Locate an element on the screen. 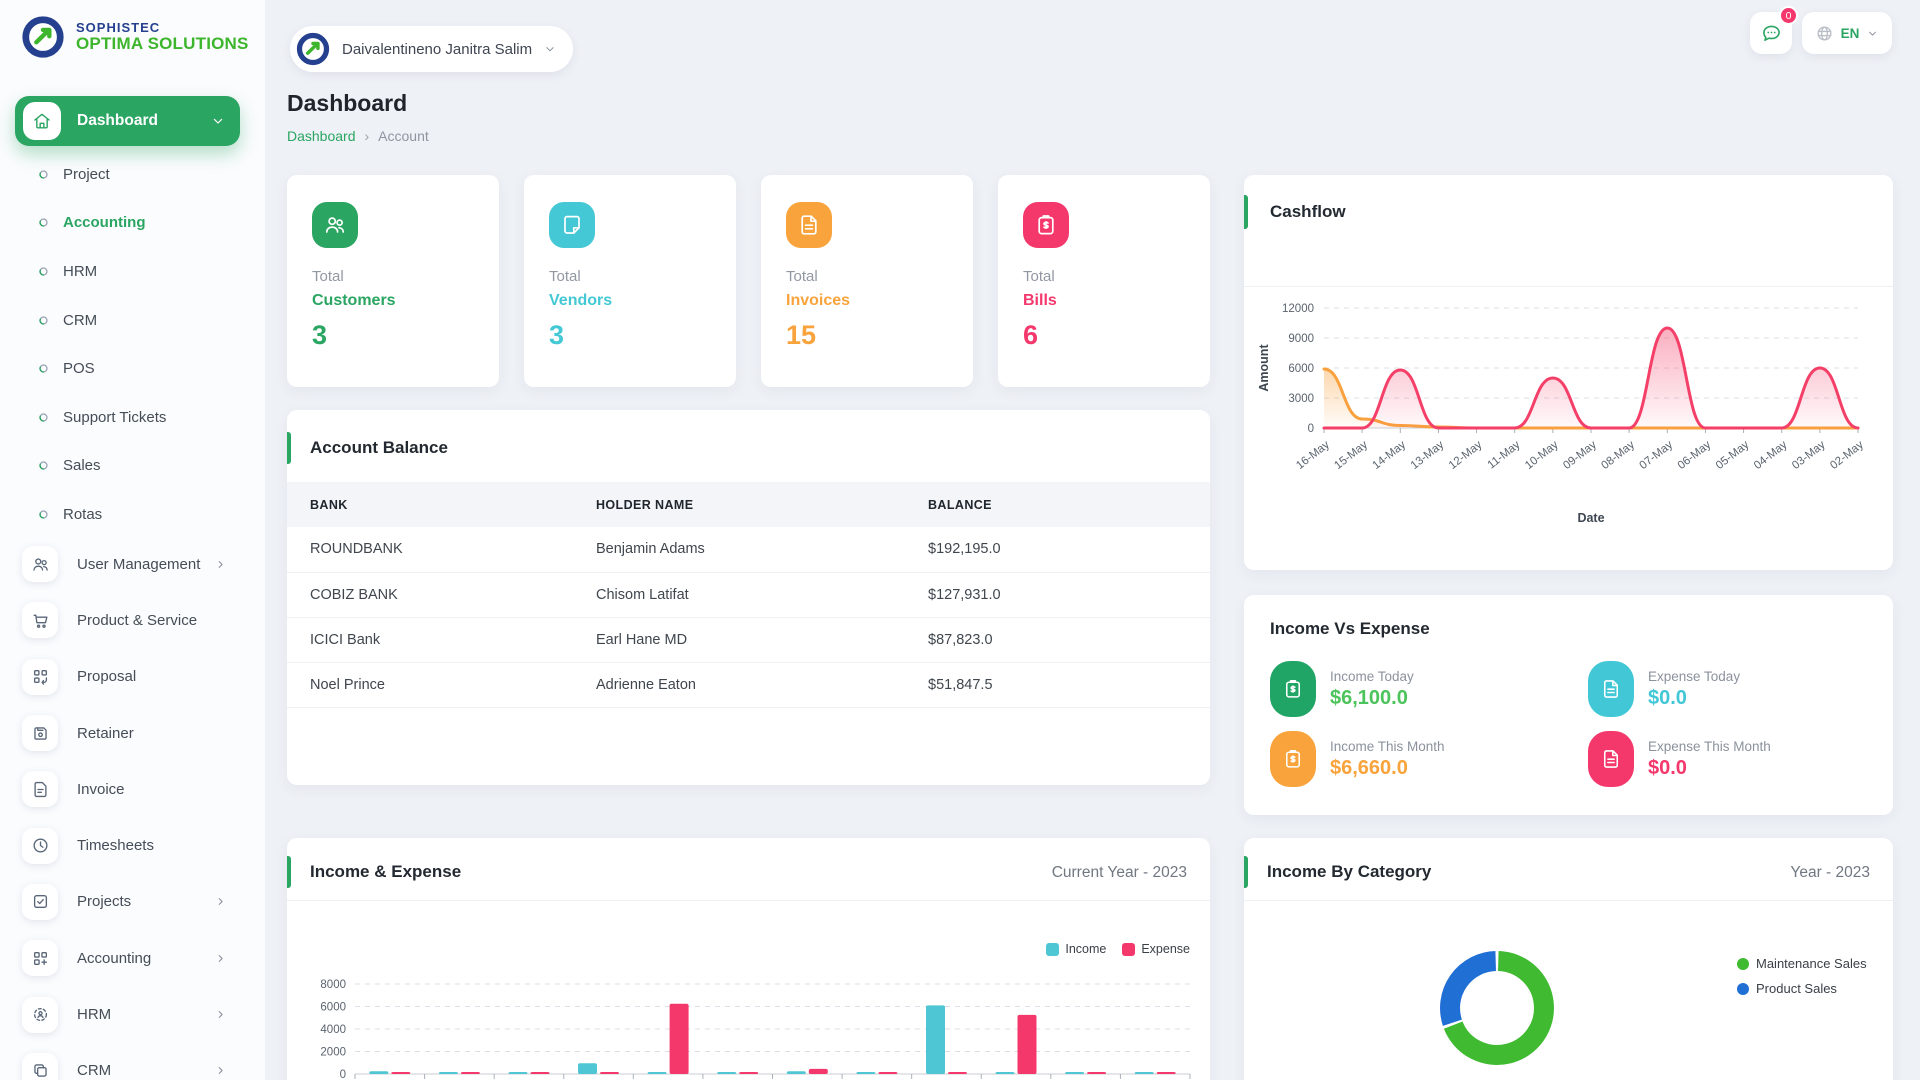 The width and height of the screenshot is (1920, 1080). column-header-balance: BALANCE is located at coordinates (1068, 504).